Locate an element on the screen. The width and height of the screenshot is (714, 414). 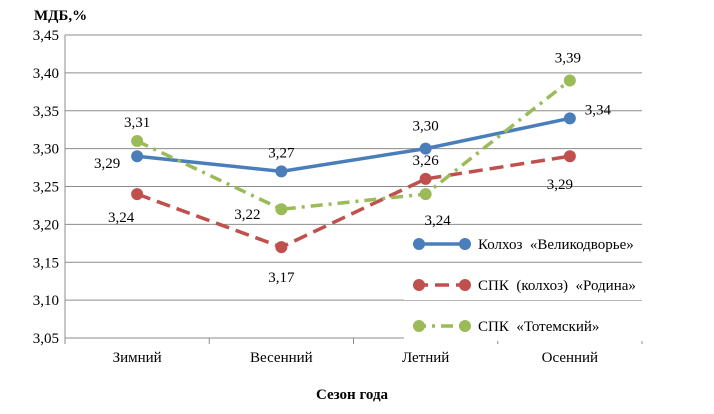
x-axis-title: Сезон года is located at coordinates (352, 395).